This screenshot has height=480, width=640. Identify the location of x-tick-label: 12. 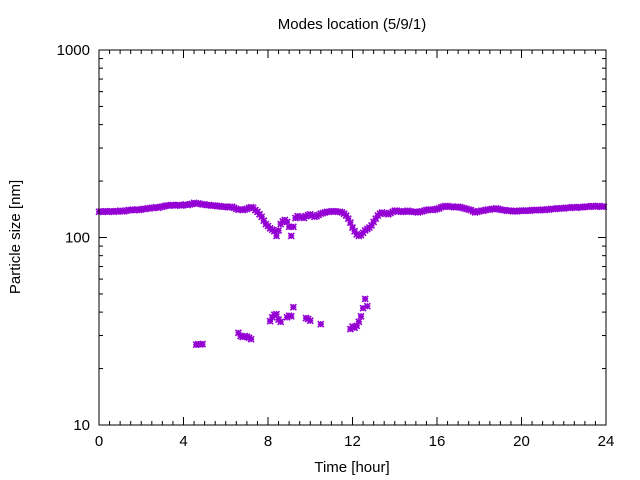
(352, 441).